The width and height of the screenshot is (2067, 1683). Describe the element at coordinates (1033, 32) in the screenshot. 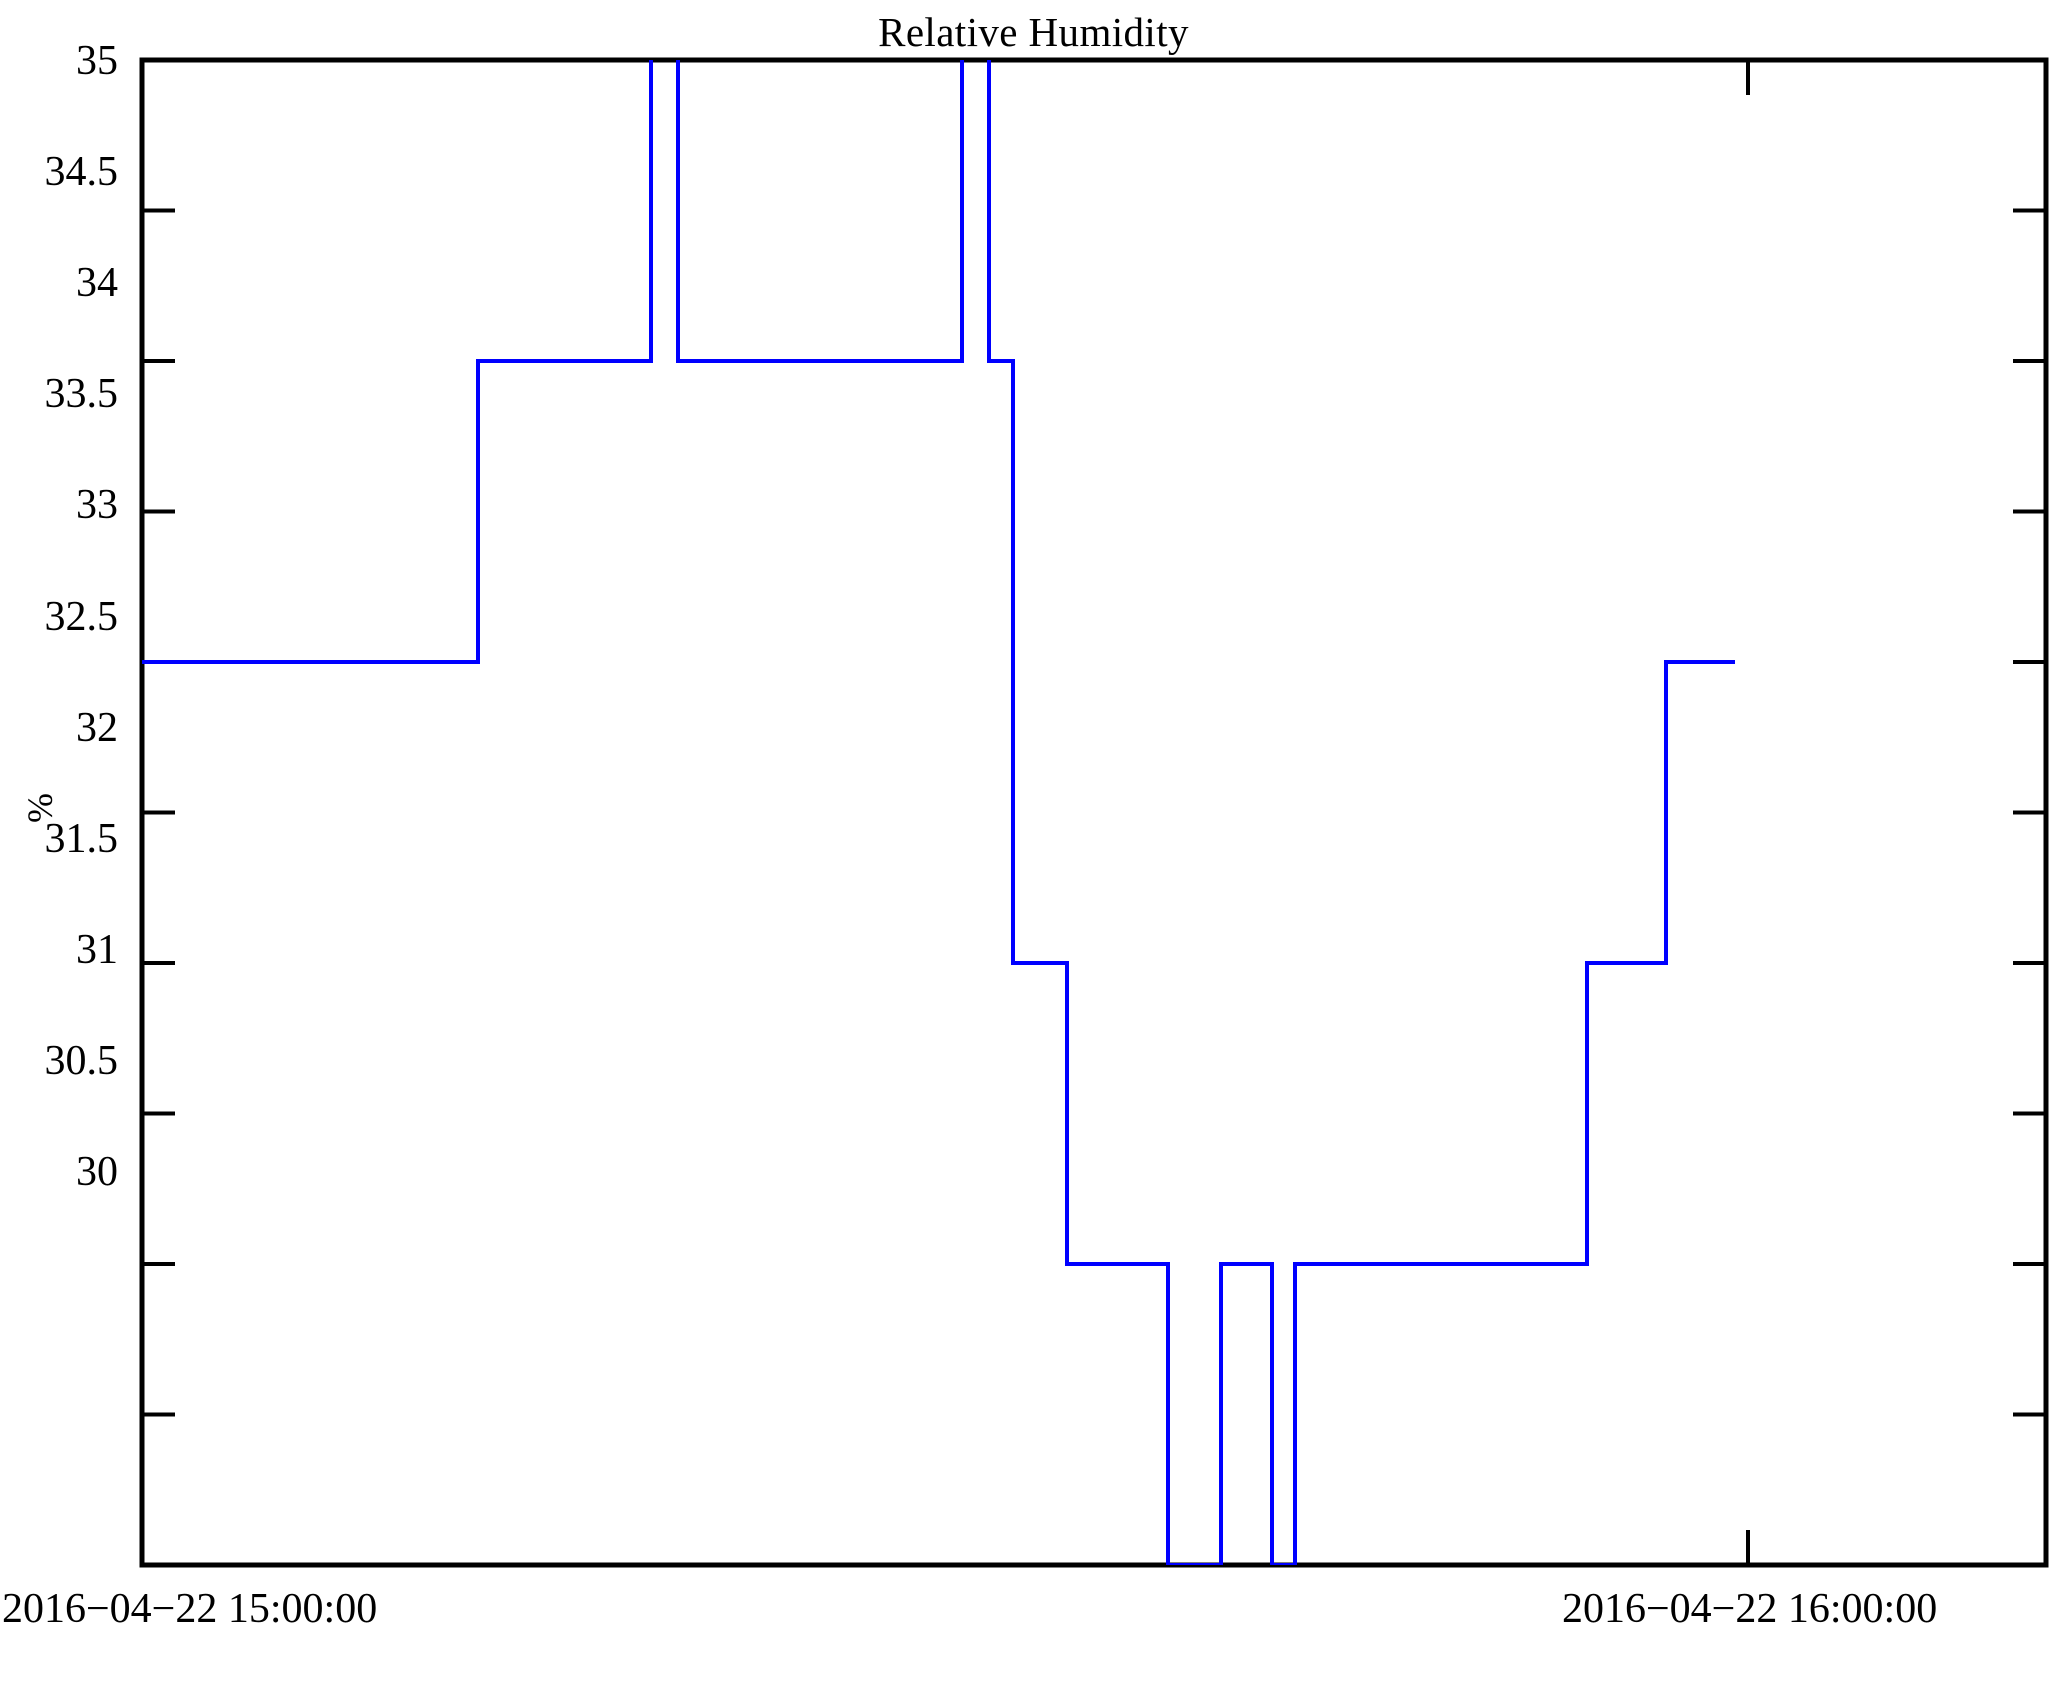

I see `page-title: Relative Humidity` at that location.